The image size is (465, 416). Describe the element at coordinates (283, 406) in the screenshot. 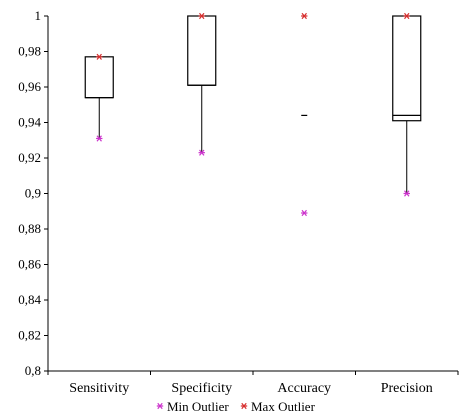

I see `legend-max-outlier-label: Max Outlier` at that location.